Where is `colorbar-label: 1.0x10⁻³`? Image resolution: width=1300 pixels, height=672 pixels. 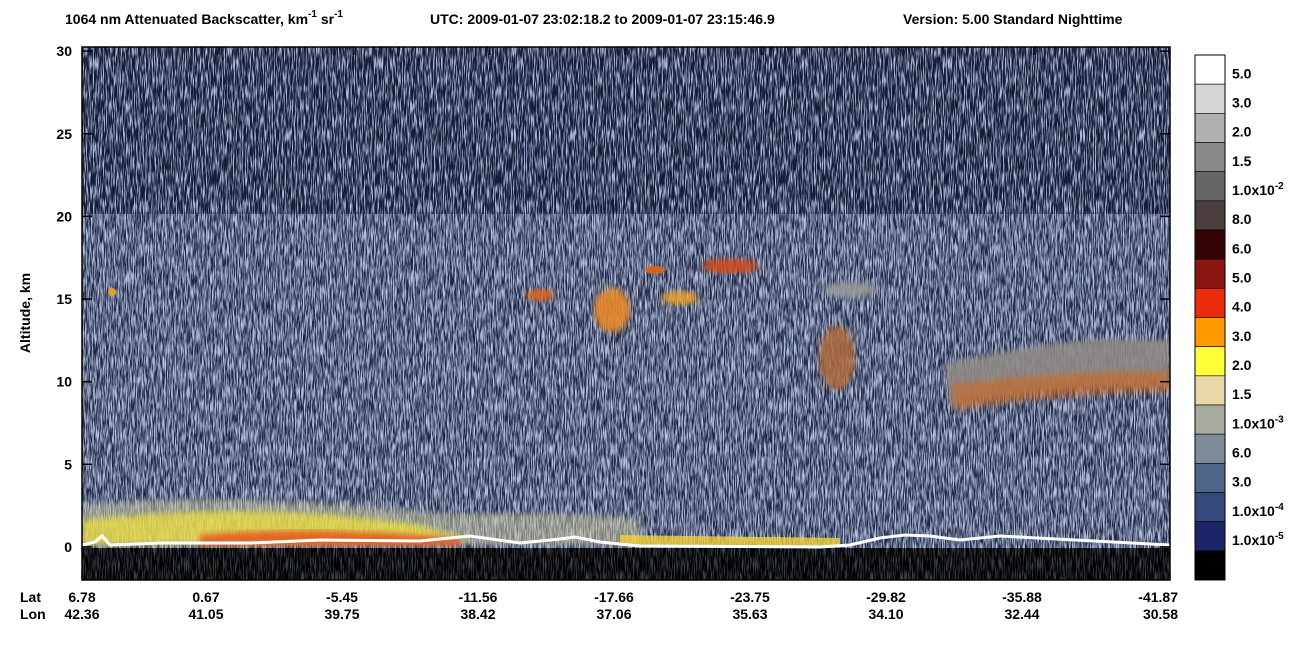 colorbar-label: 1.0x10⁻³ is located at coordinates (1258, 422).